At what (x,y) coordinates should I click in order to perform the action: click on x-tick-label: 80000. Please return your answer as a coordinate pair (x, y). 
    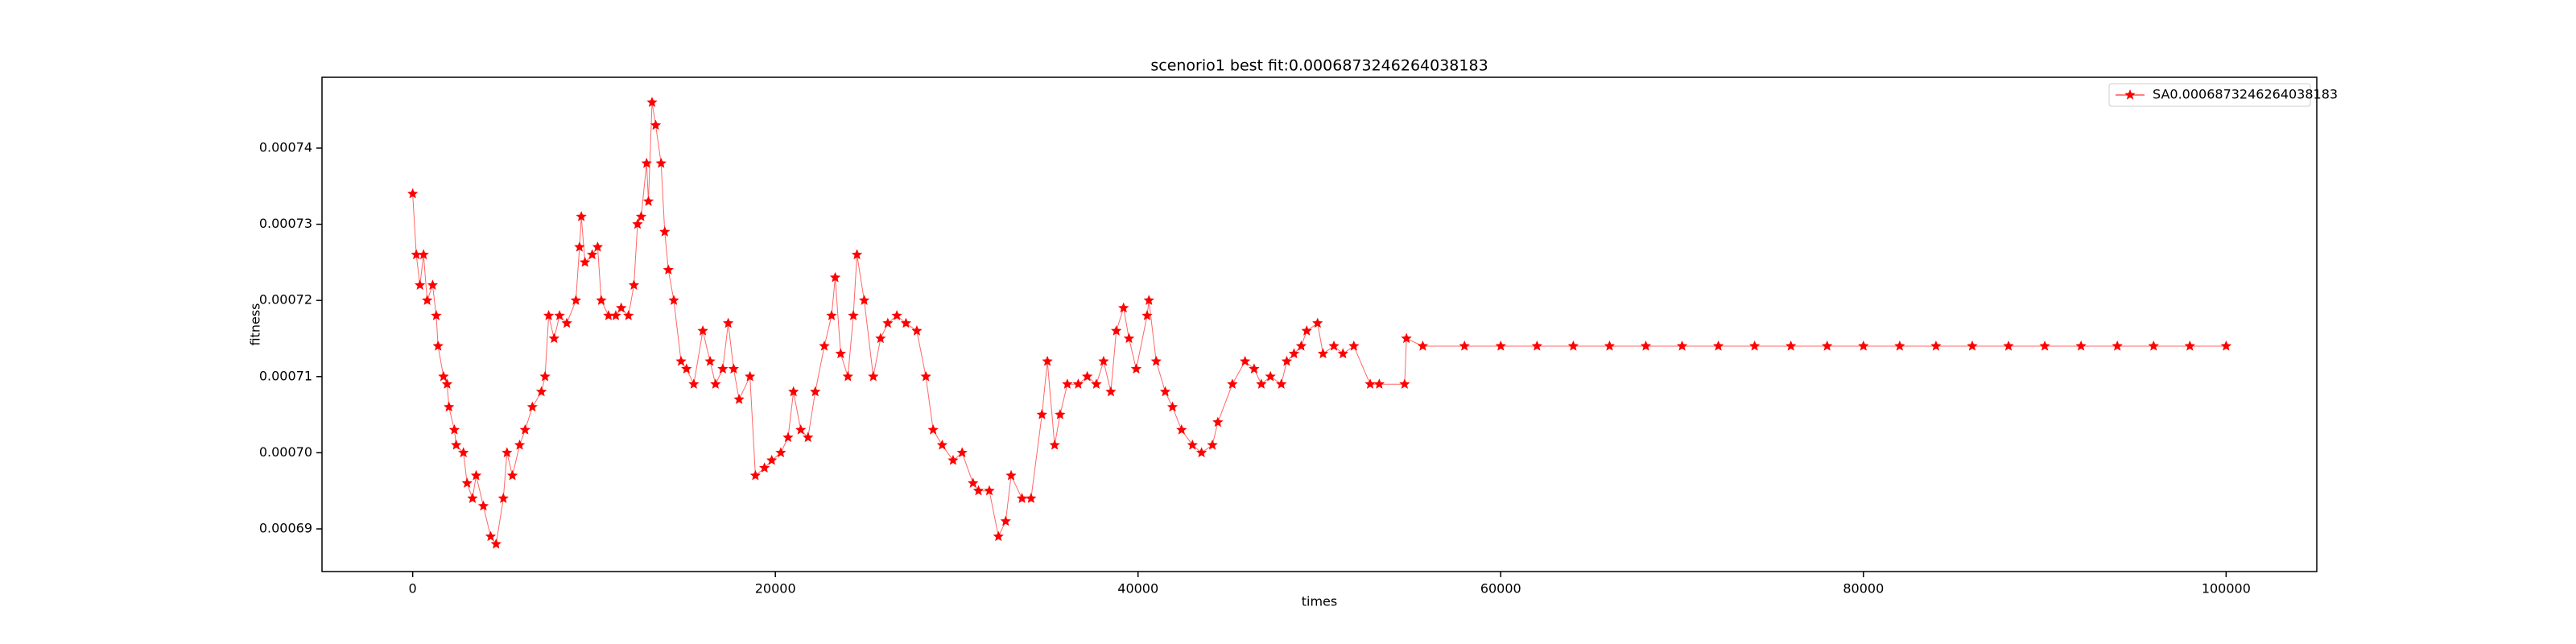
    Looking at the image, I should click on (1863, 589).